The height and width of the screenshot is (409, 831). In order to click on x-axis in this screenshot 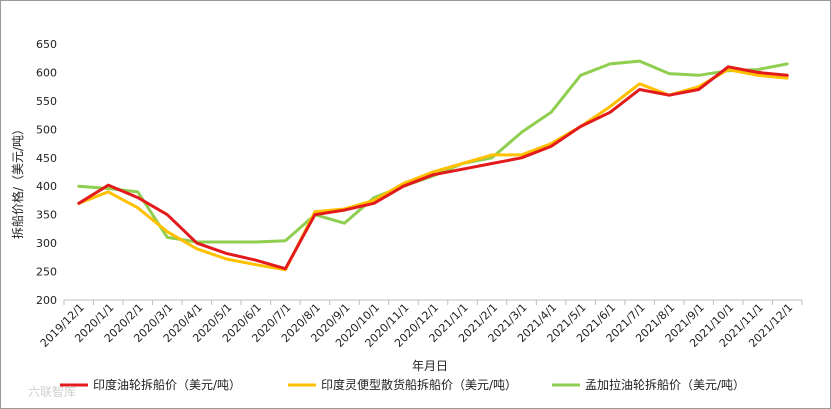, I will do `click(433, 302)`.